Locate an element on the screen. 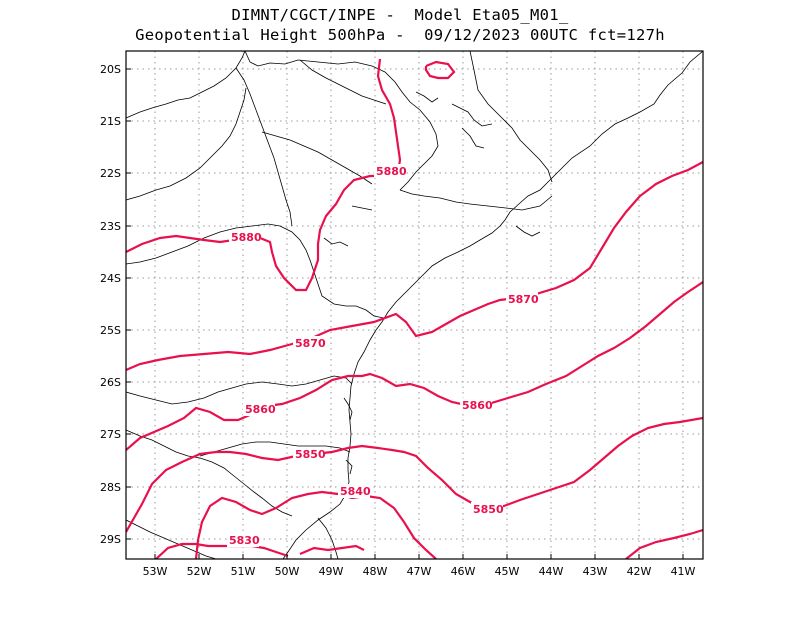 The height and width of the screenshot is (618, 800). lagoa-dos-patos is located at coordinates (328, 538).